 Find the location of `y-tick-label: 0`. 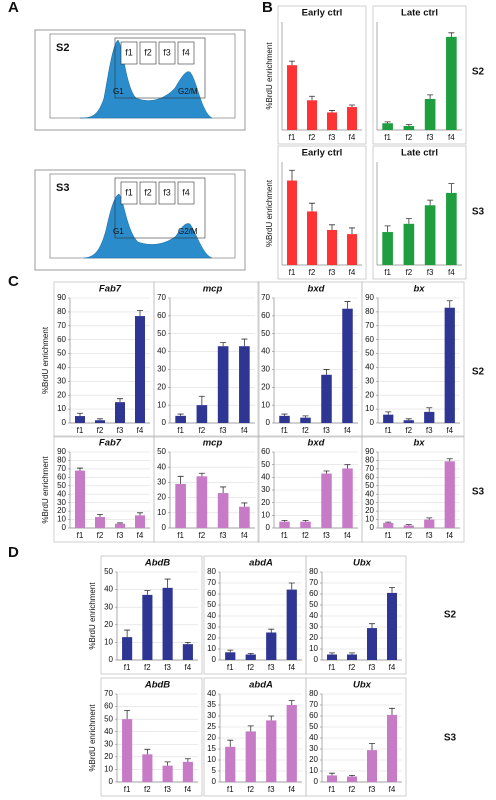

y-tick-label: 0 is located at coordinates (214, 781).